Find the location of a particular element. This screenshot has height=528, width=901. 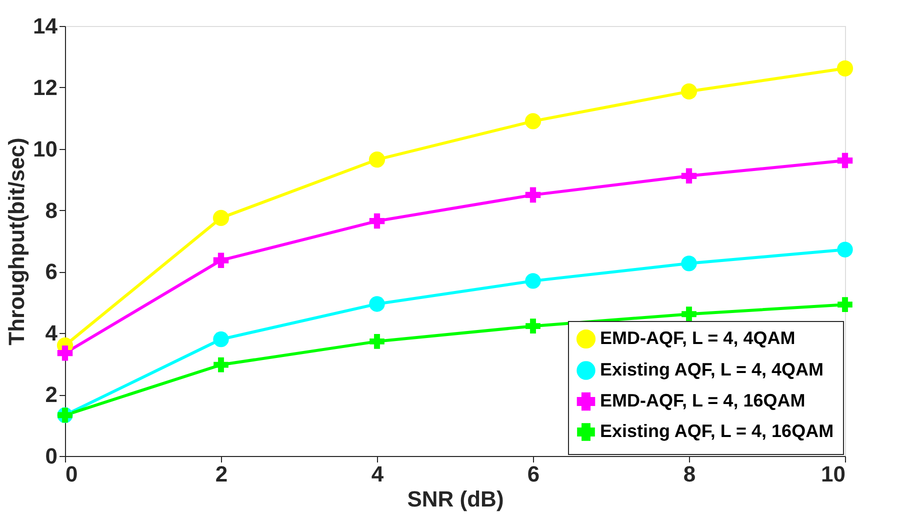

x-tick-label: 10 is located at coordinates (833, 474).